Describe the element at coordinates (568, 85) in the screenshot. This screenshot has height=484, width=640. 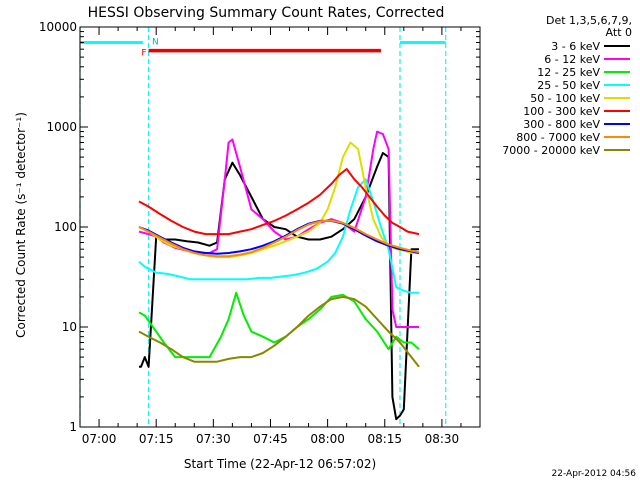
I see `legend-label-3: 25 - 50 keV` at that location.